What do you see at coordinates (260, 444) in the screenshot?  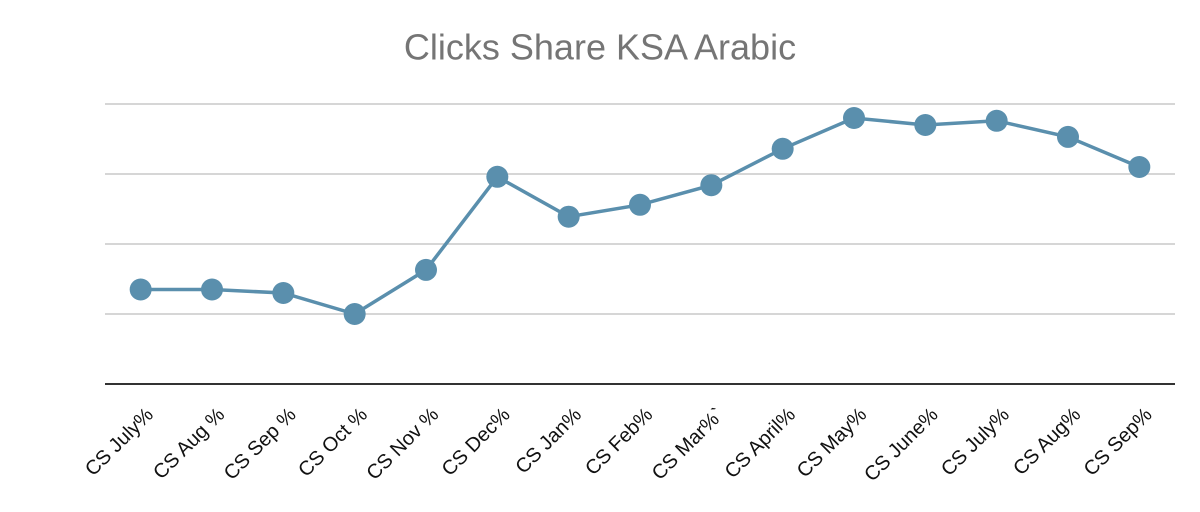 I see `x-tick-label: CS Sep %` at bounding box center [260, 444].